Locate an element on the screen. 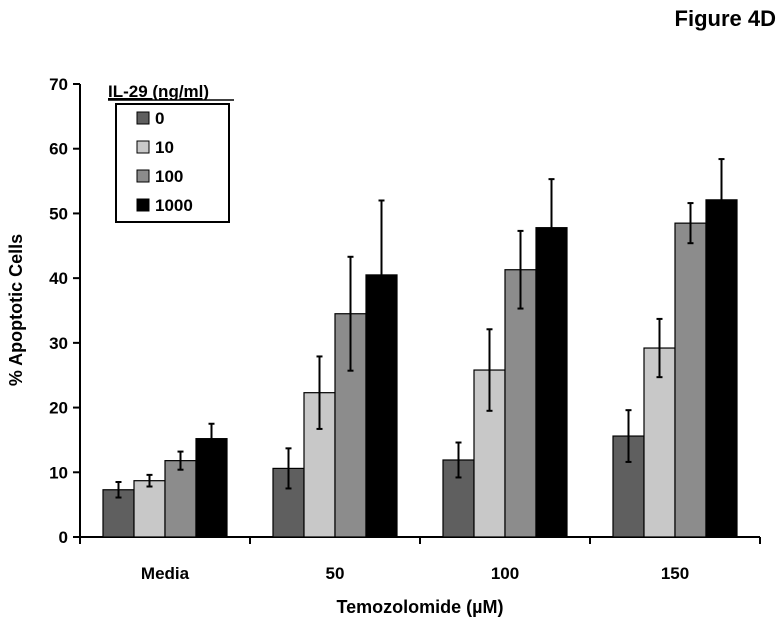  y-tick-label: 30 is located at coordinates (58, 343).